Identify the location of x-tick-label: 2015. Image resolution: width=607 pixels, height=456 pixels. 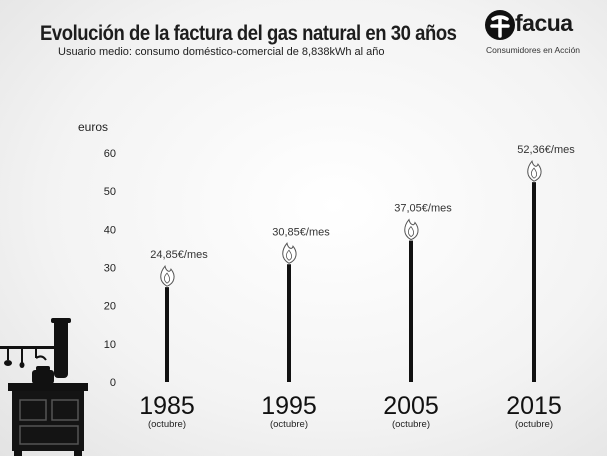
(534, 406).